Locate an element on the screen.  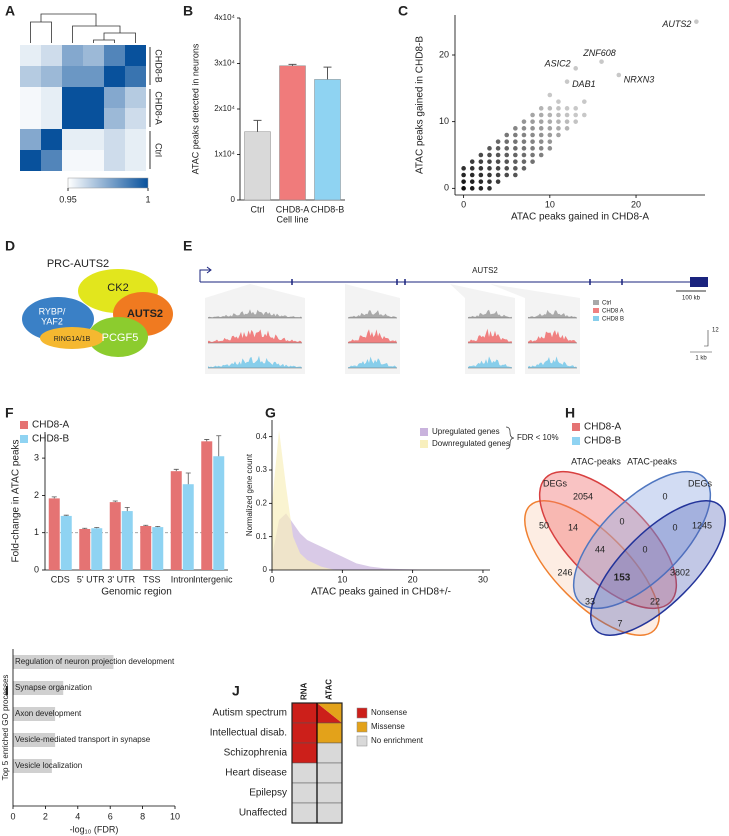
y-tick-label: 0.3 is located at coordinates (262, 469).